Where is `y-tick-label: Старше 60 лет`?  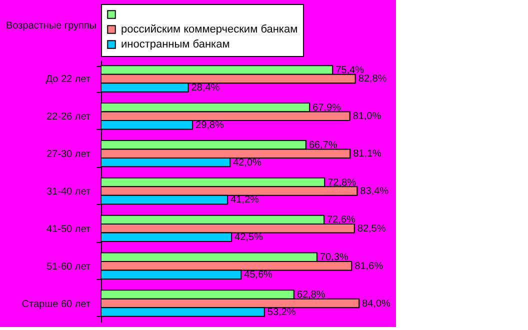 y-tick-label: Старше 60 лет is located at coordinates (56, 304).